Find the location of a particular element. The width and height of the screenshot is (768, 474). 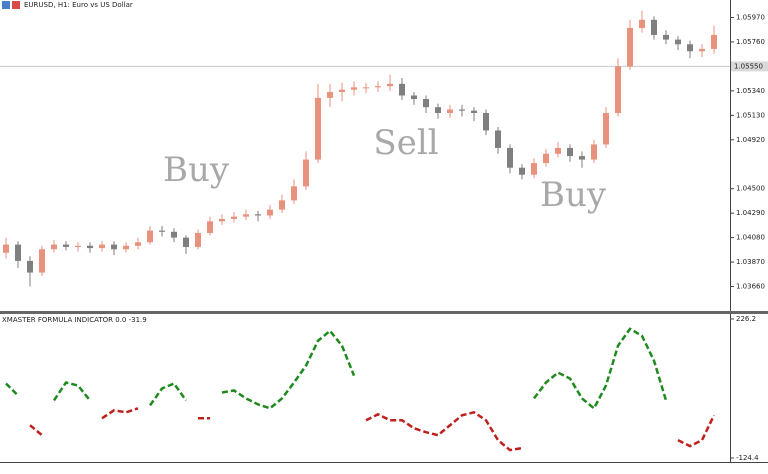

y-tick-label: -124.4 is located at coordinates (747, 458).